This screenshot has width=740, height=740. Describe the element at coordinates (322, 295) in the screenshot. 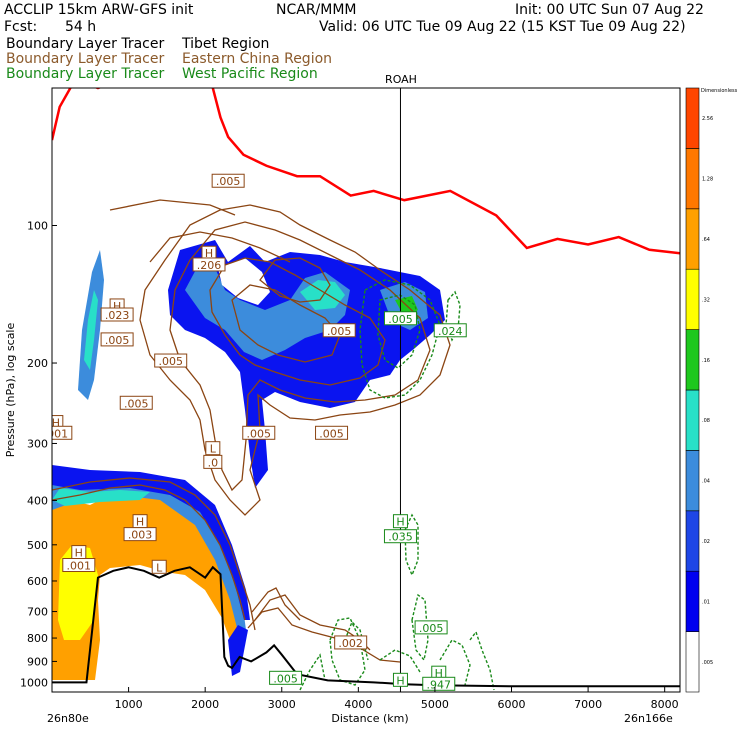

I see `plume-core` at that location.